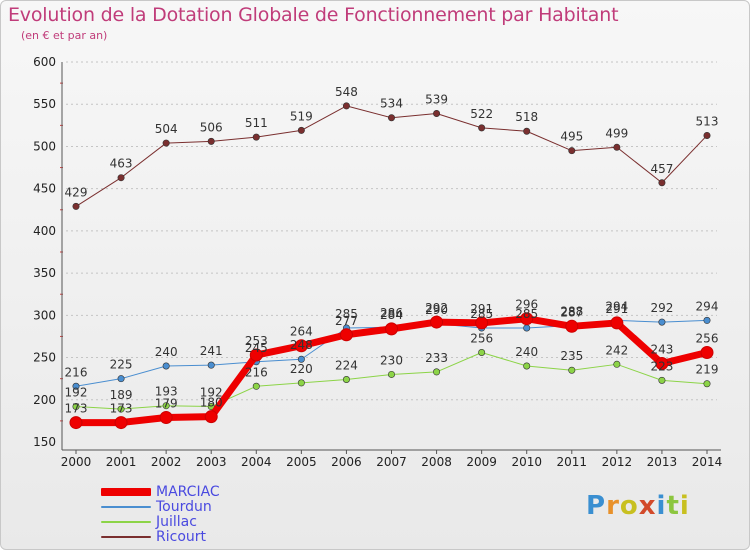 Image resolution: width=750 pixels, height=550 pixels. Describe the element at coordinates (596, 506) in the screenshot. I see `logo-letter: P` at that location.